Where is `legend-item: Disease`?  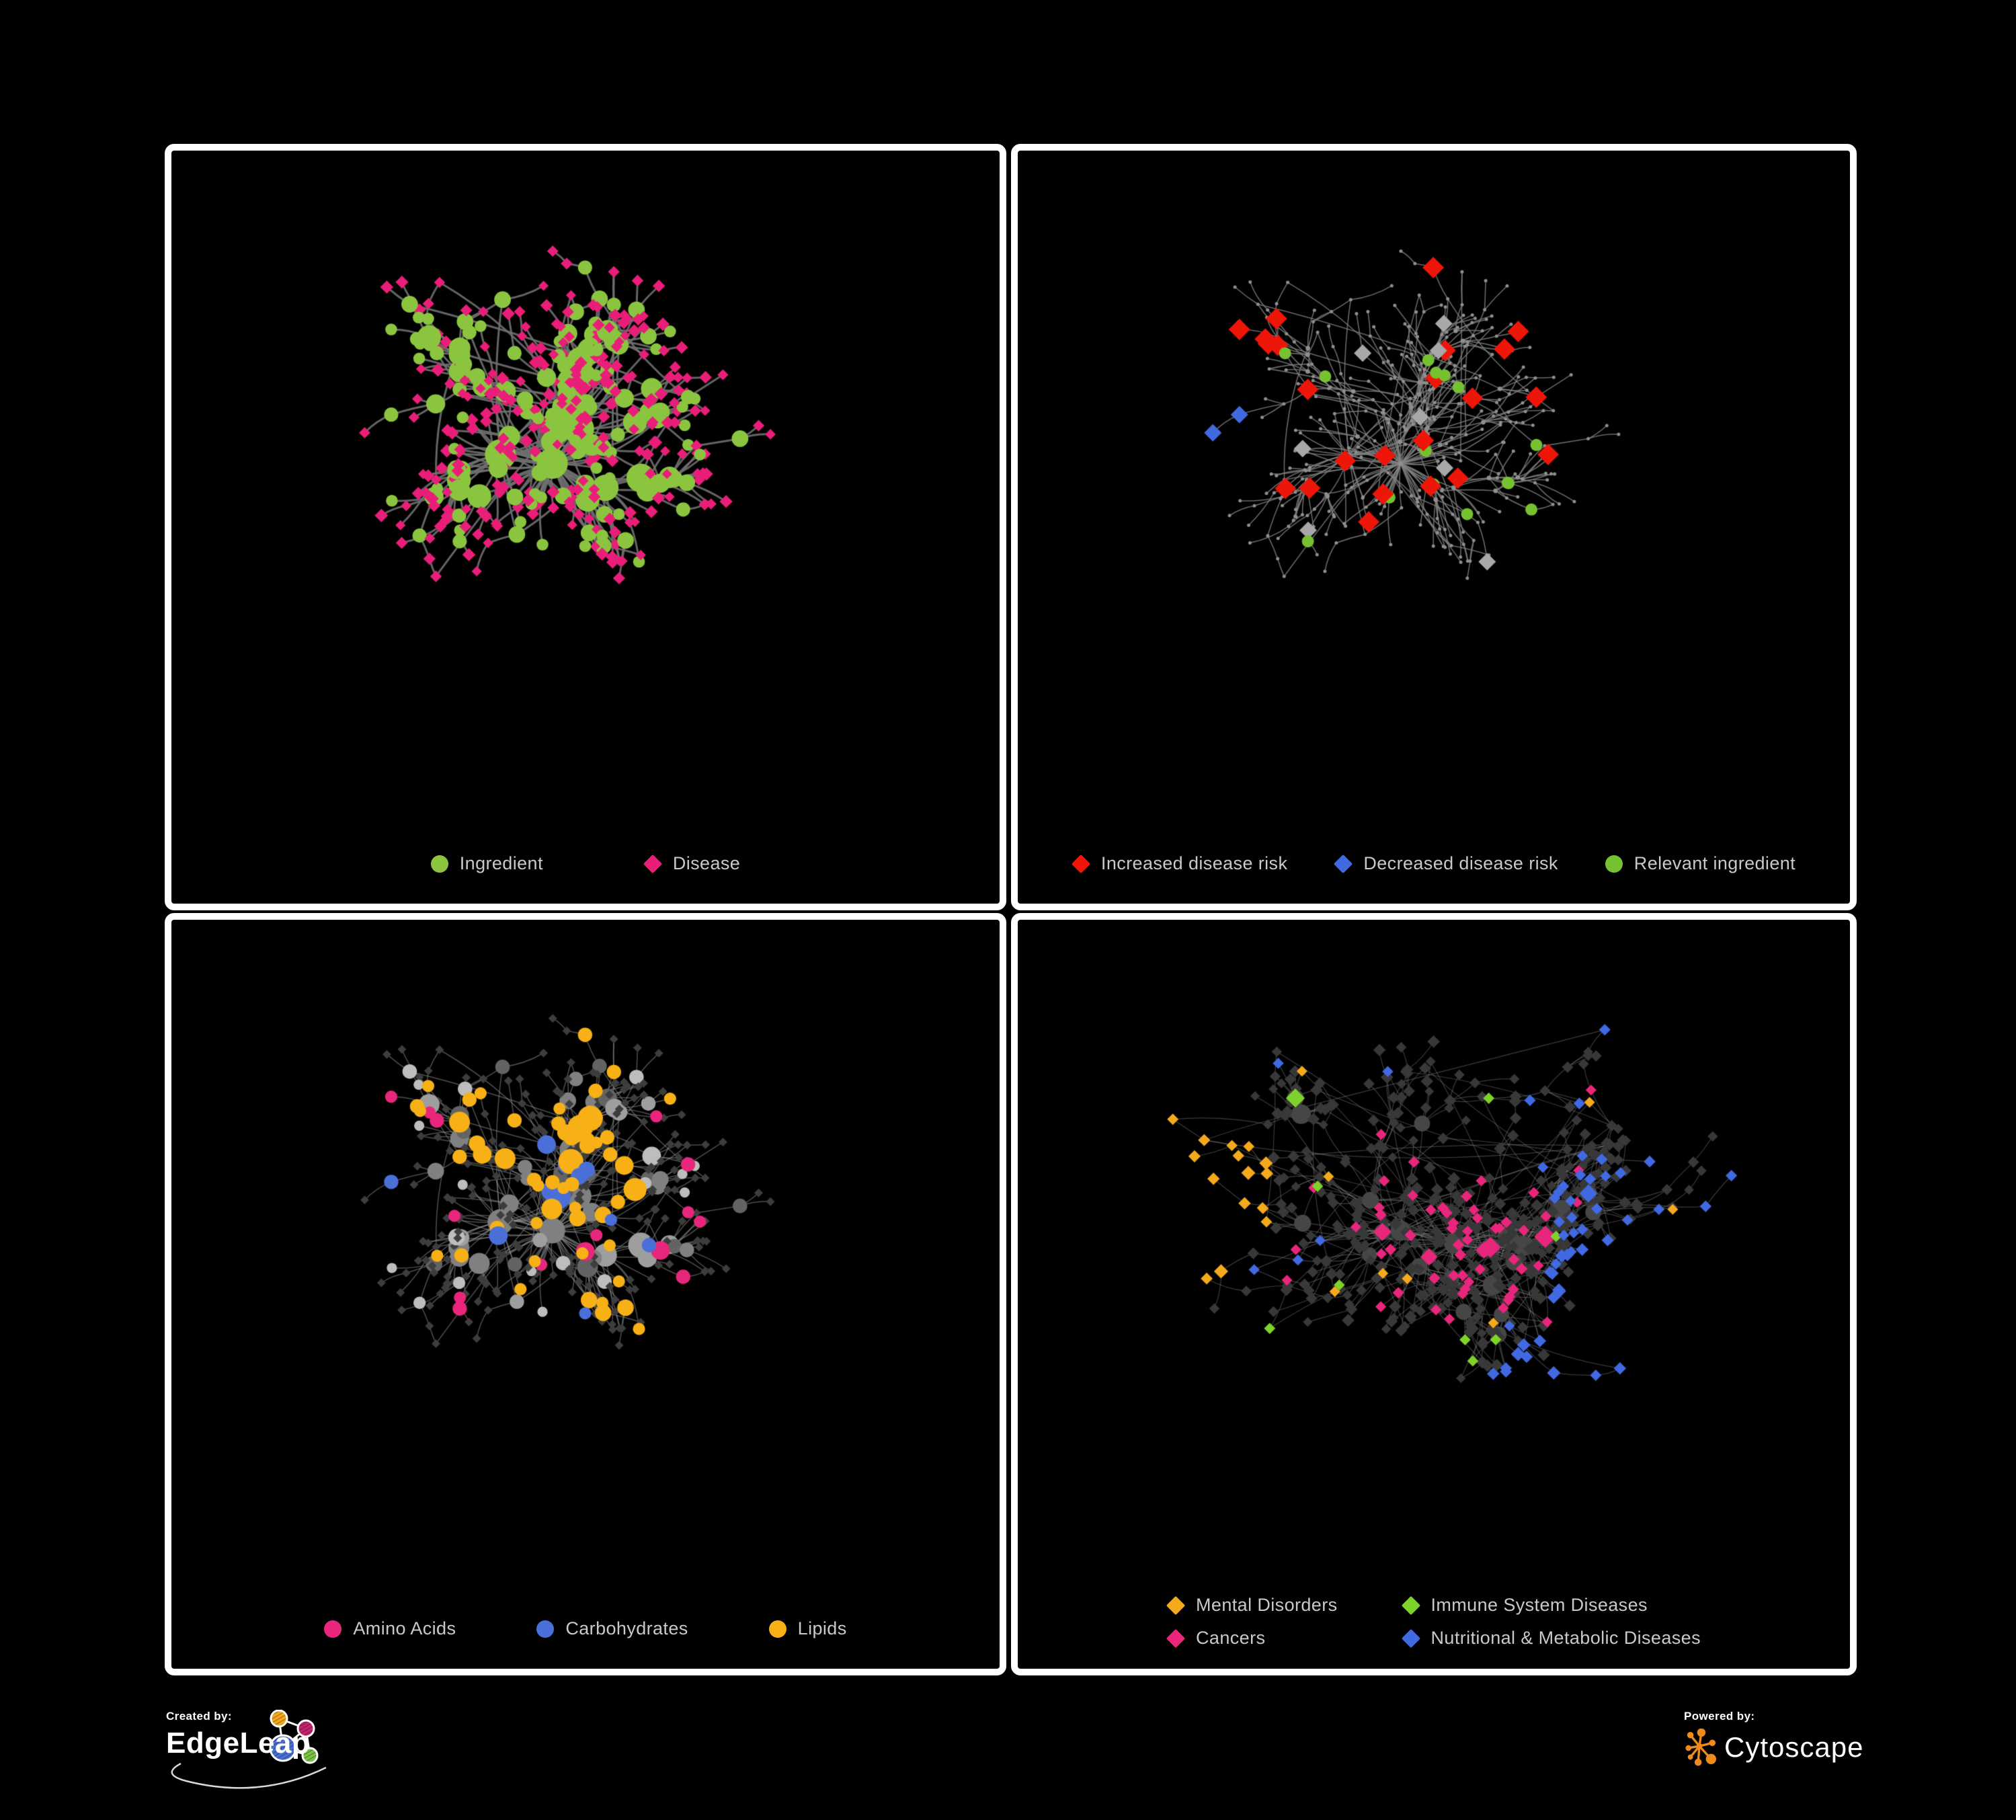
legend-item: Disease is located at coordinates (692, 863).